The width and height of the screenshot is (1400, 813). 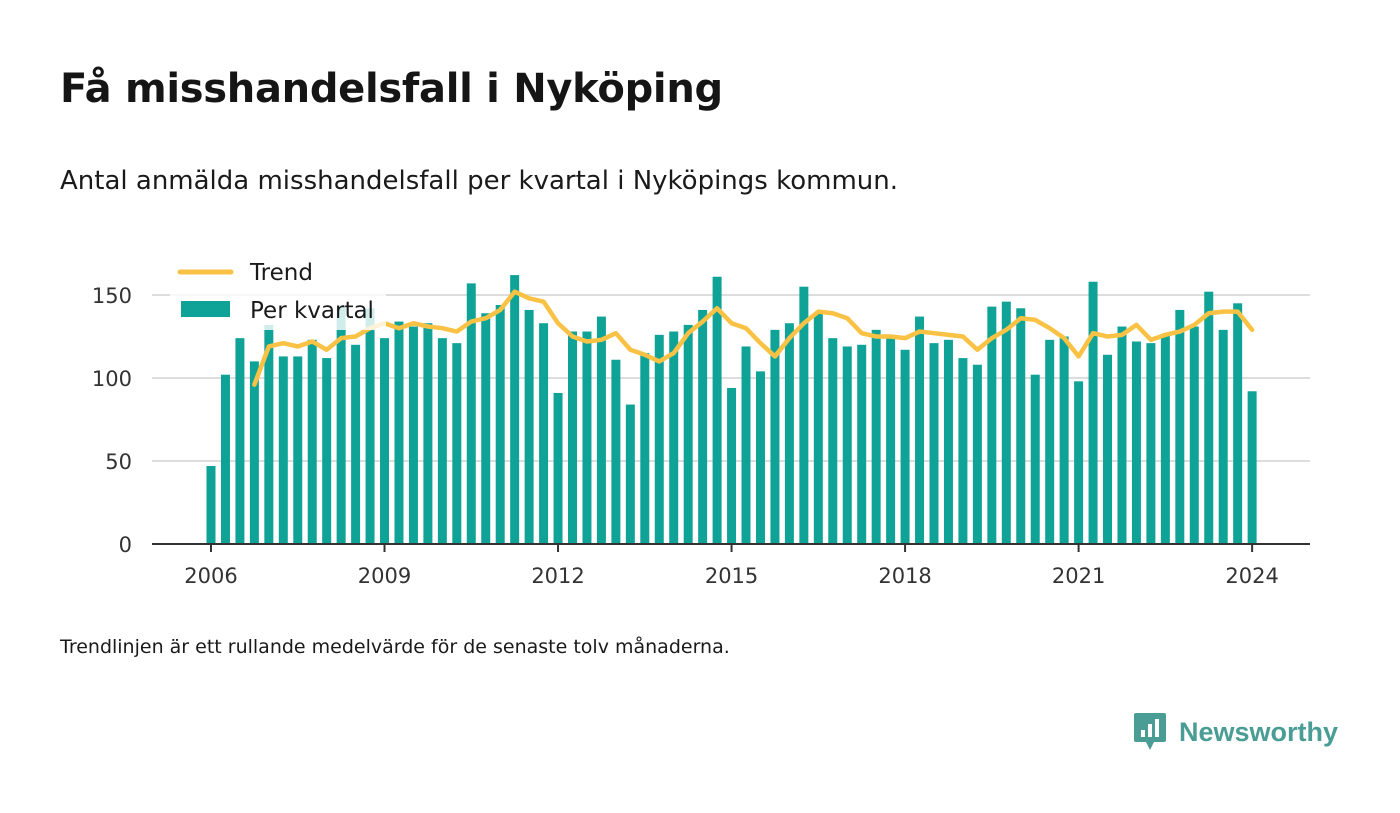 I want to click on y-tick-label: 150, so click(x=112, y=296).